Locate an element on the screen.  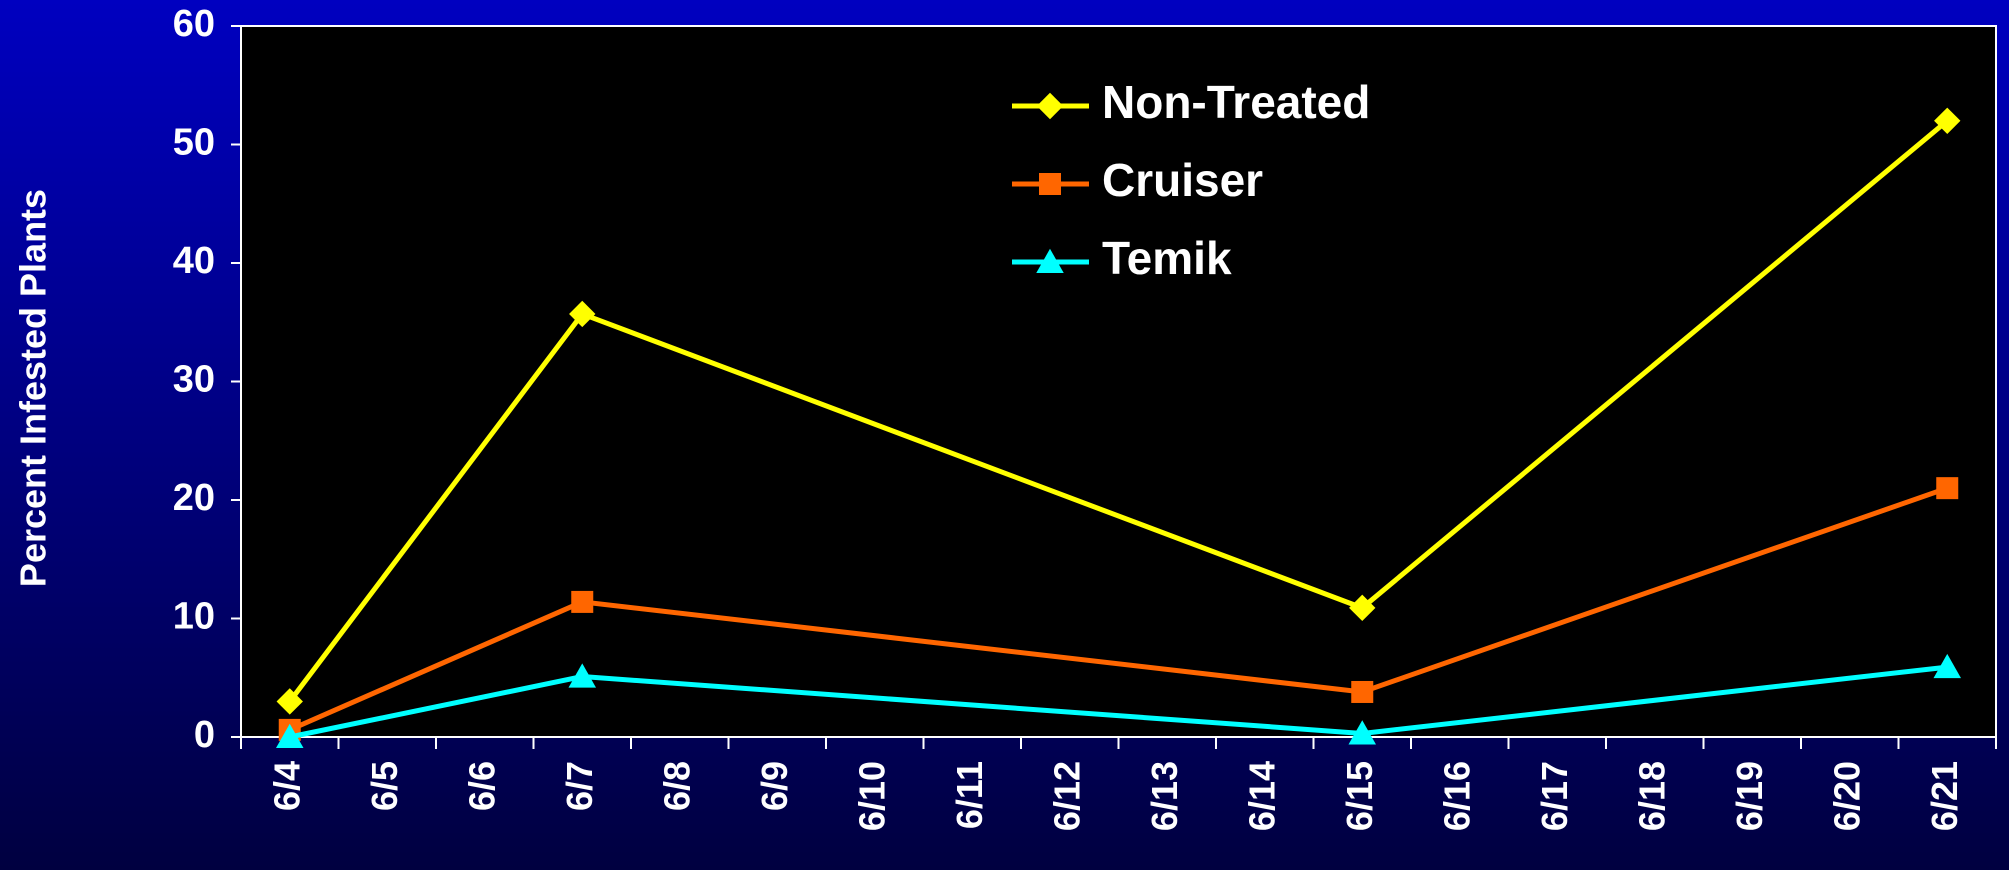
y-tick-label: 20 is located at coordinates (194, 498).